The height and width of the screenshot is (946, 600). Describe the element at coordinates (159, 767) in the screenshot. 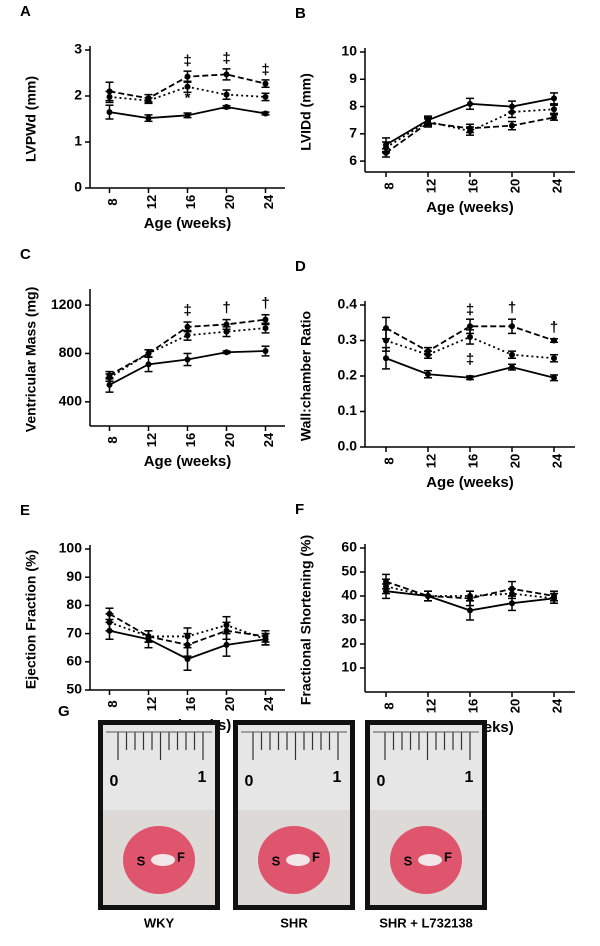

I see `ruler` at that location.